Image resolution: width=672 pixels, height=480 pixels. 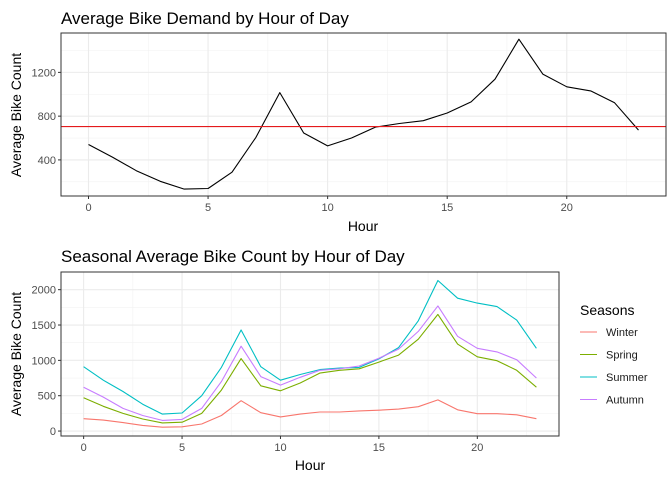 I want to click on y-tick-label: 800, so click(x=47, y=117).